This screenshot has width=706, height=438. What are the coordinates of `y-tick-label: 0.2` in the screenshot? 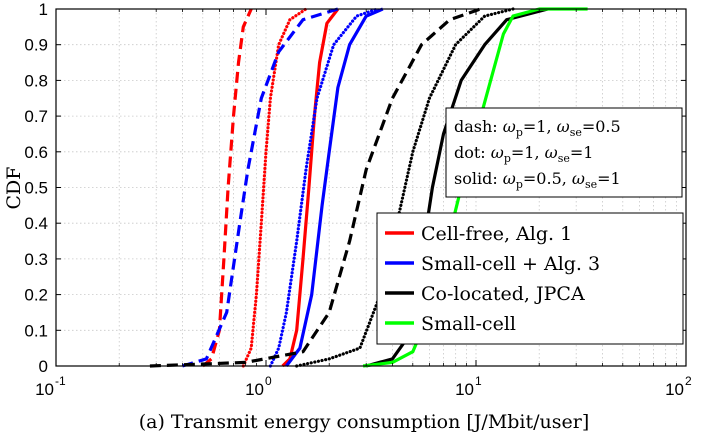 It's located at (36, 295).